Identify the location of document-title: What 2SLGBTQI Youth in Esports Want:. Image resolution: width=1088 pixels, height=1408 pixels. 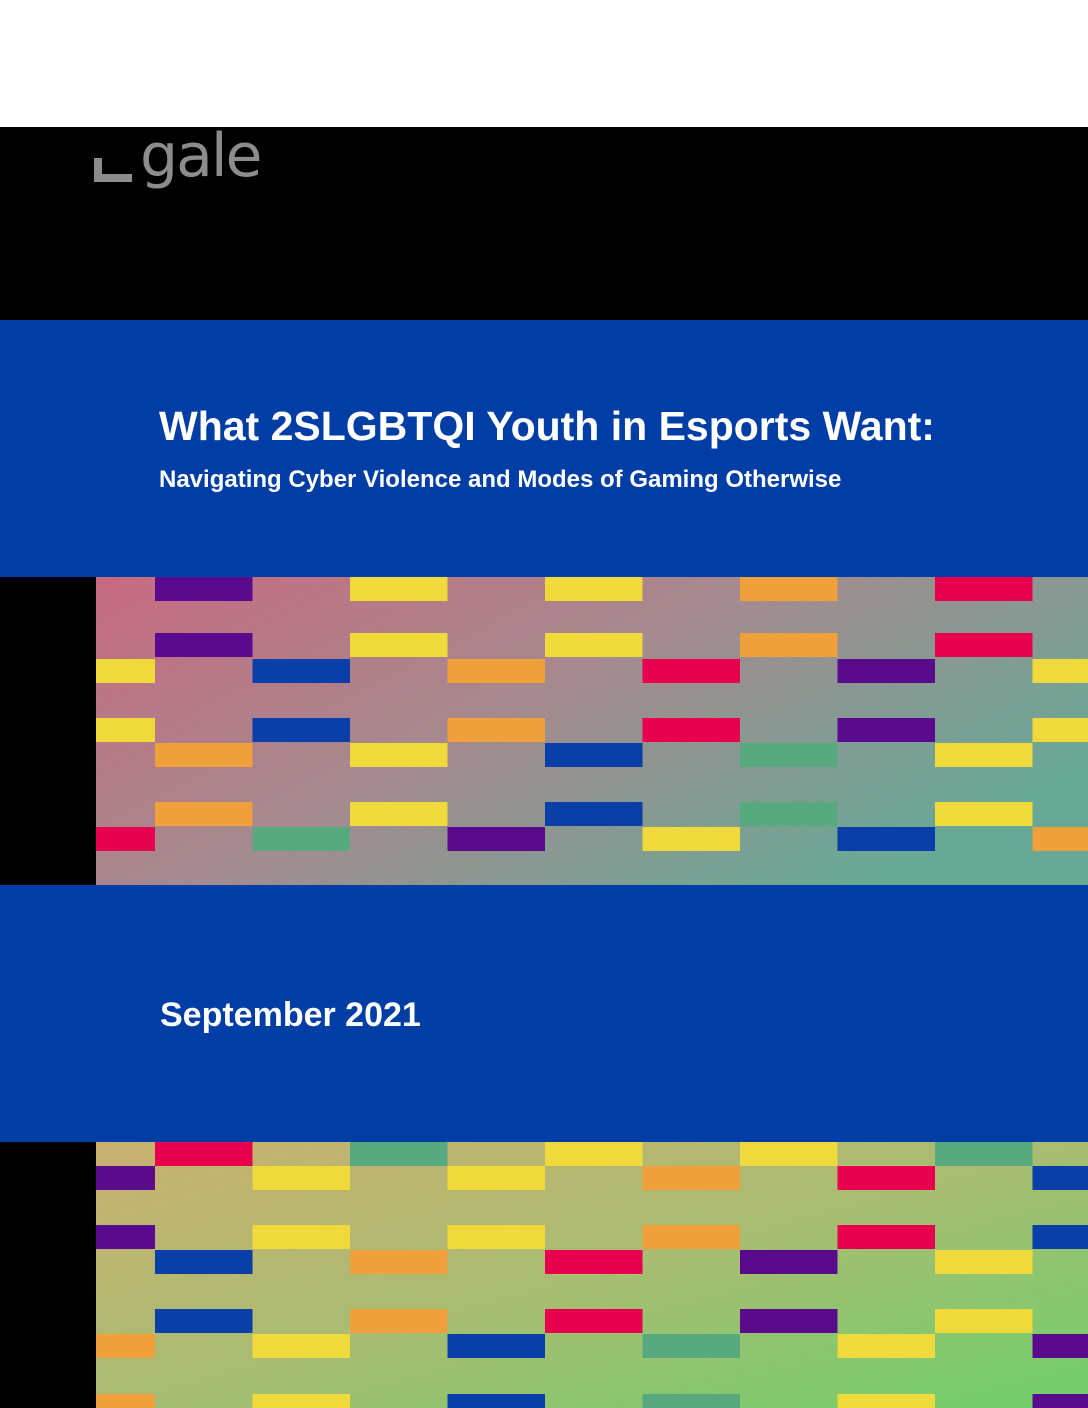
(547, 426).